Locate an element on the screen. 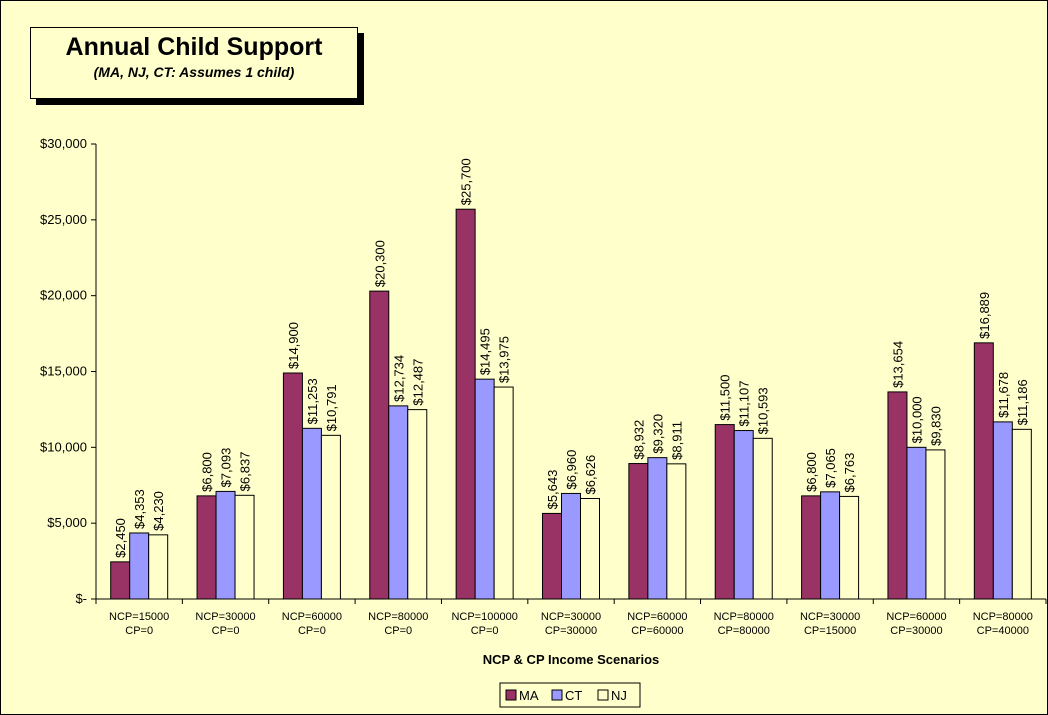 The image size is (1048, 715). y-tick-label: $- is located at coordinates (81, 598).